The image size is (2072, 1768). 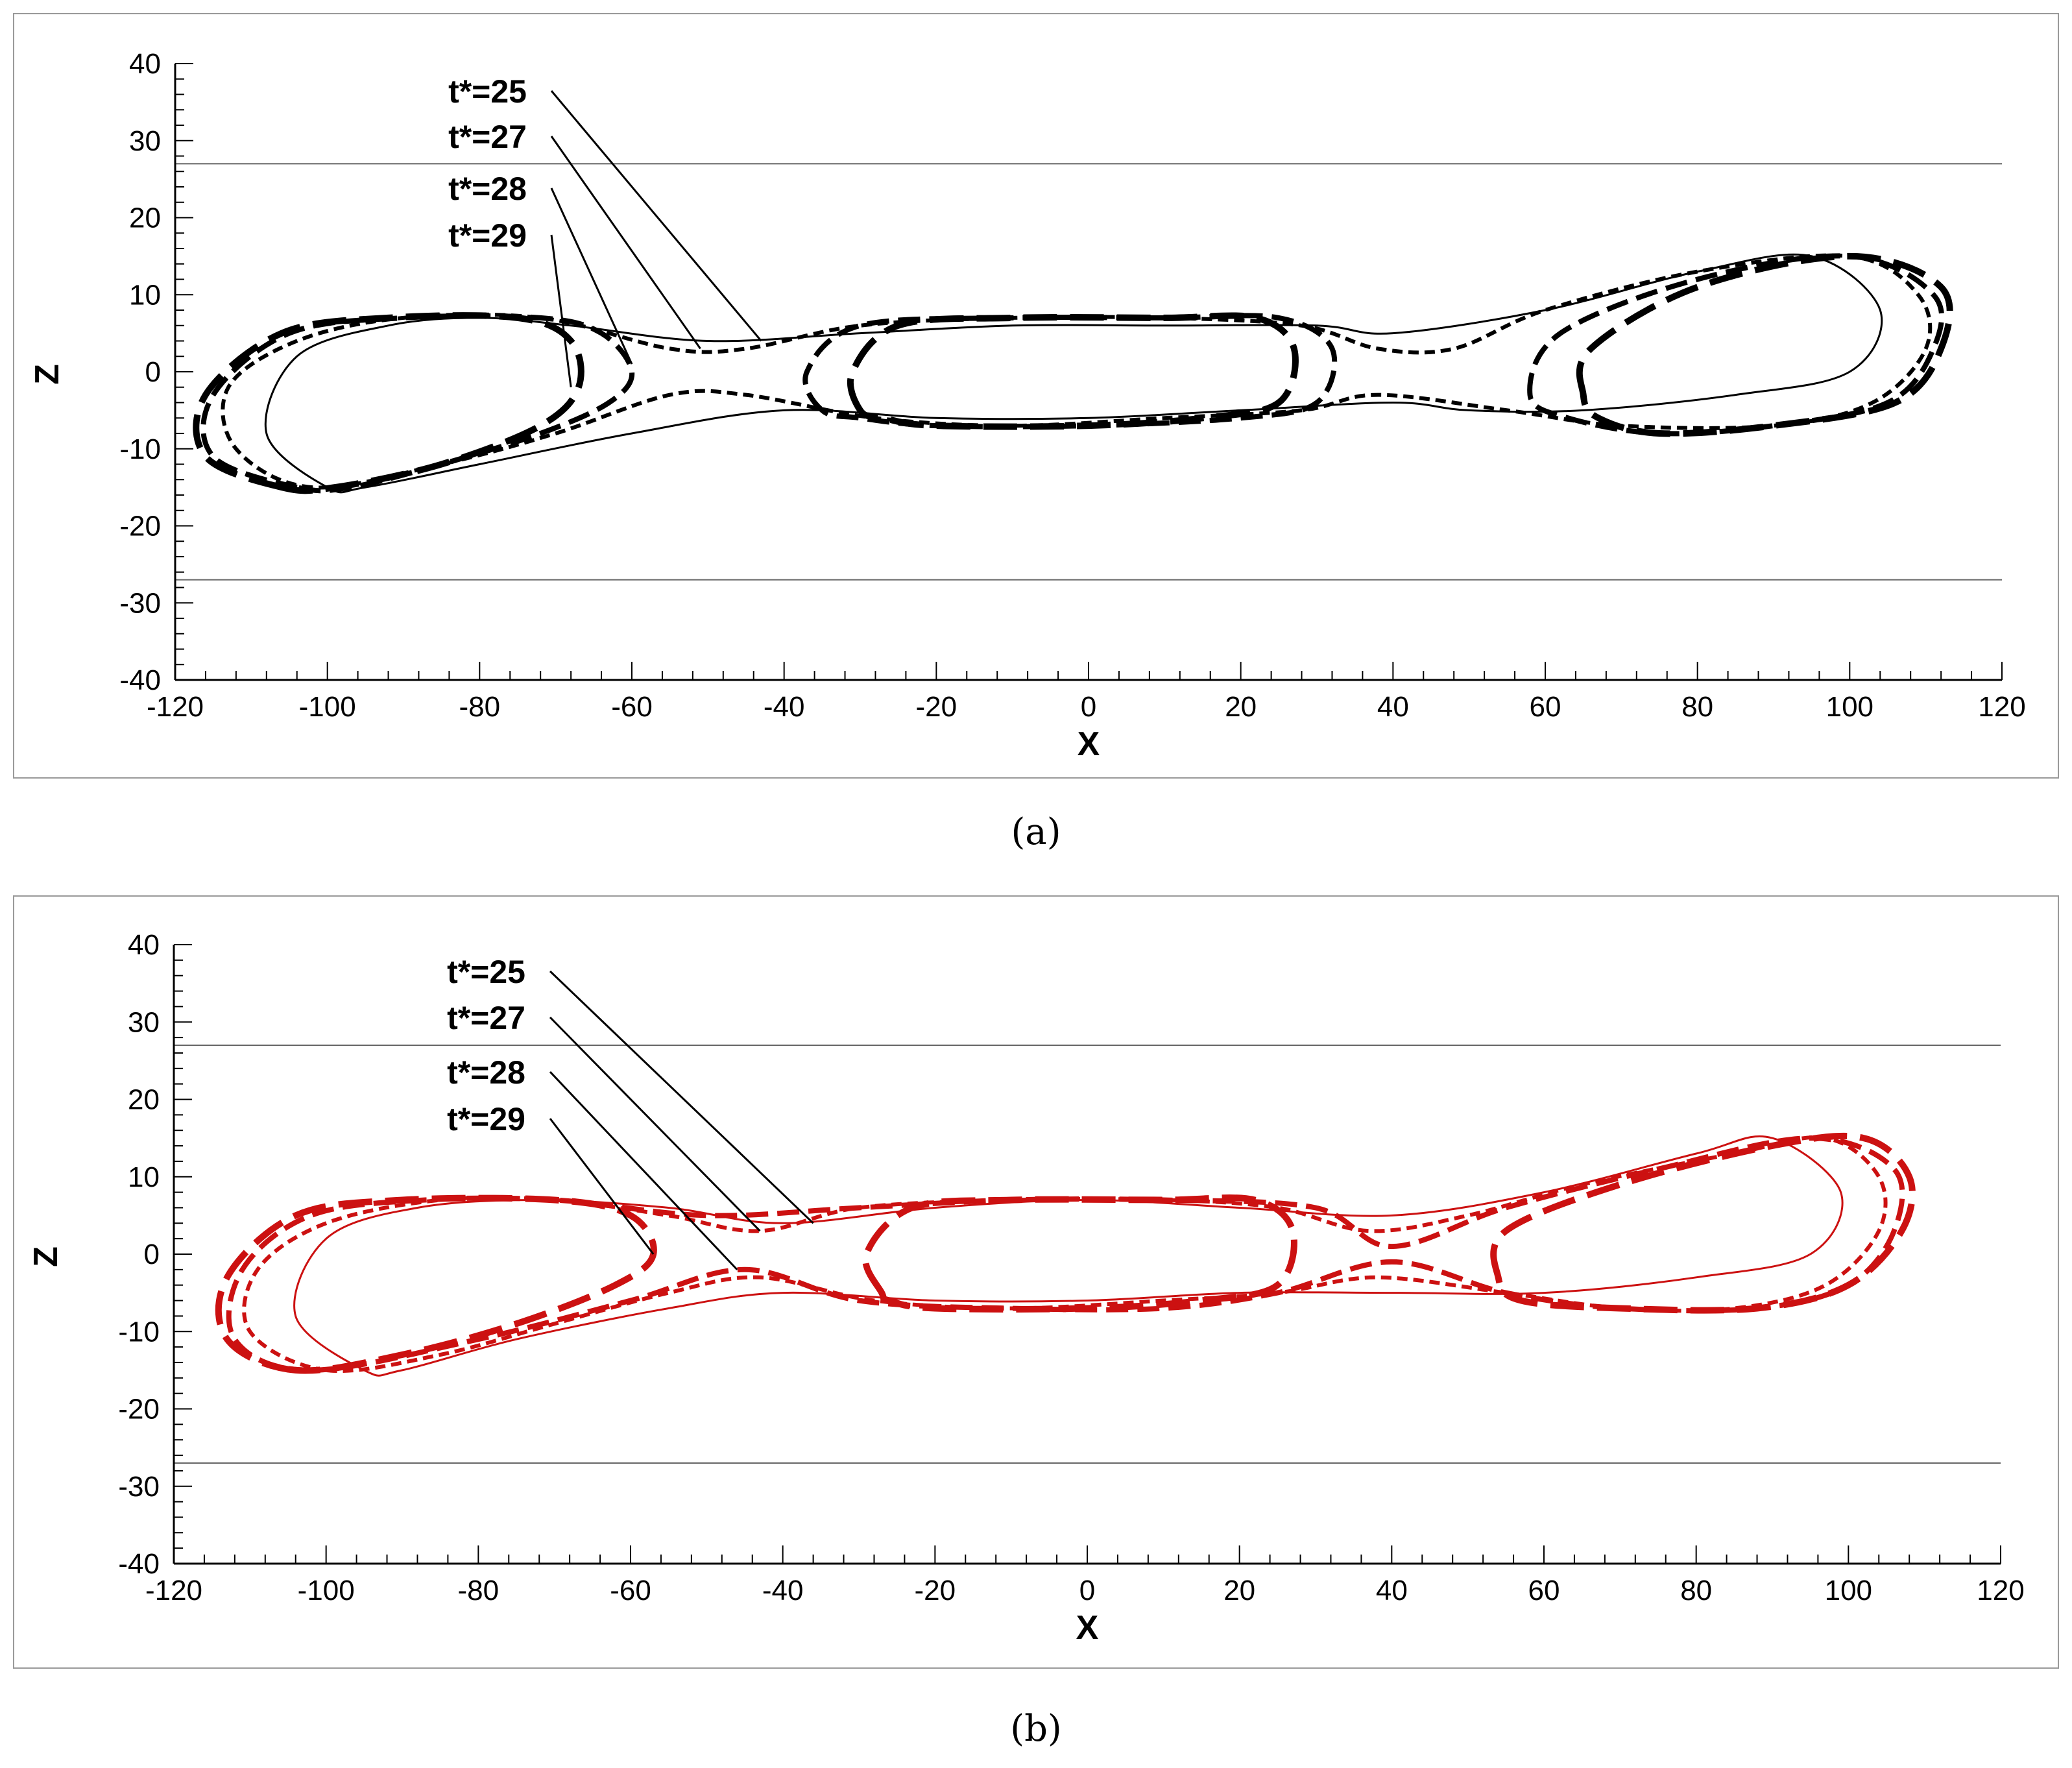 I want to click on panel-a-x-tick-label: 80, so click(x=1697, y=707).